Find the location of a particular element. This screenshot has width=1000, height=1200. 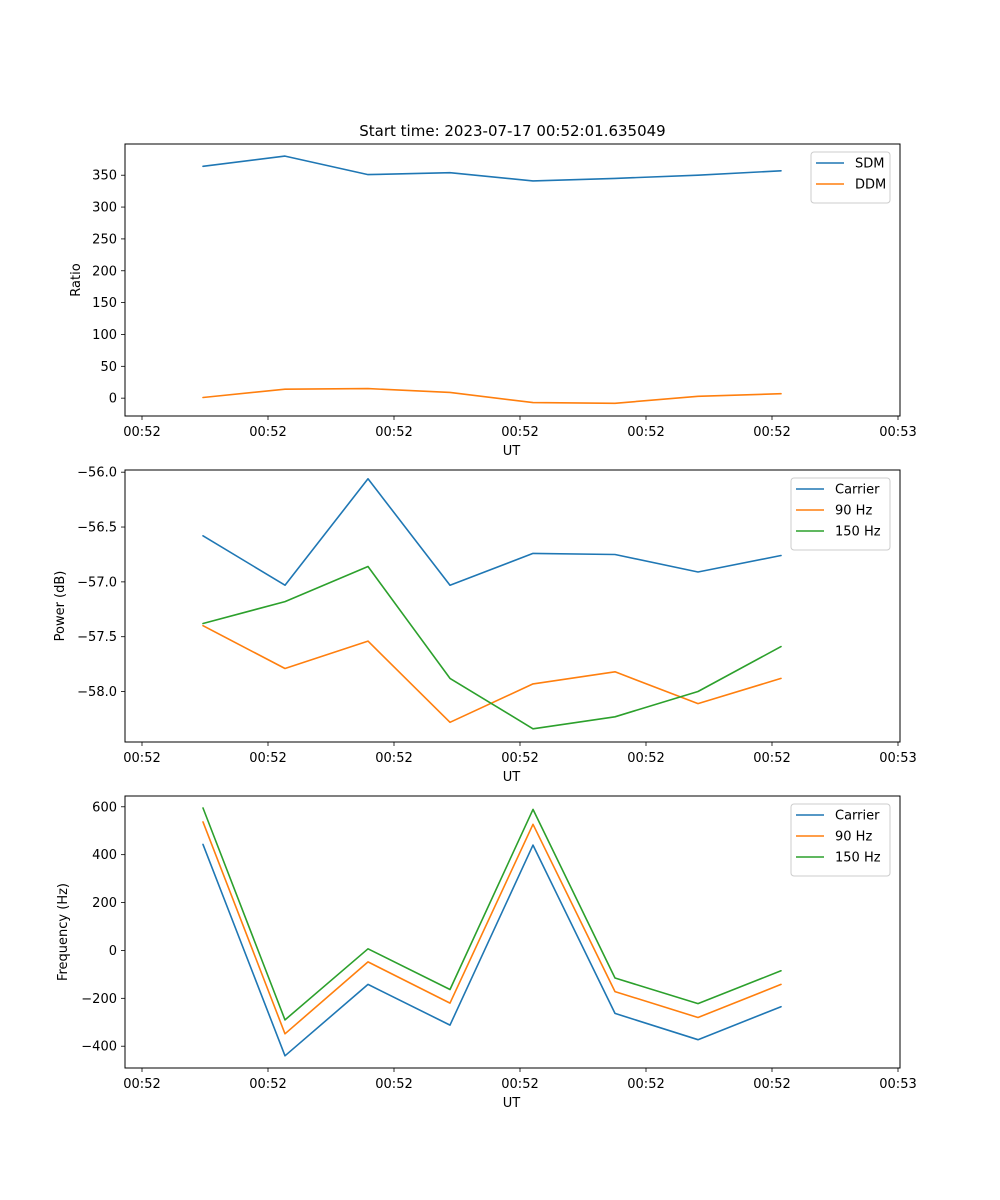

y-tick-label: −400 is located at coordinates (99, 1047).